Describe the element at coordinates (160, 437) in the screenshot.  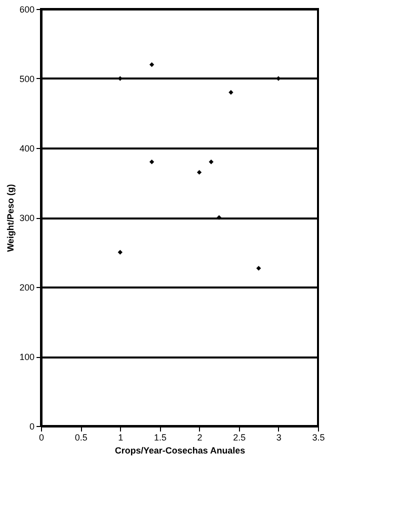
I see `x-tick-label: 1.5` at that location.